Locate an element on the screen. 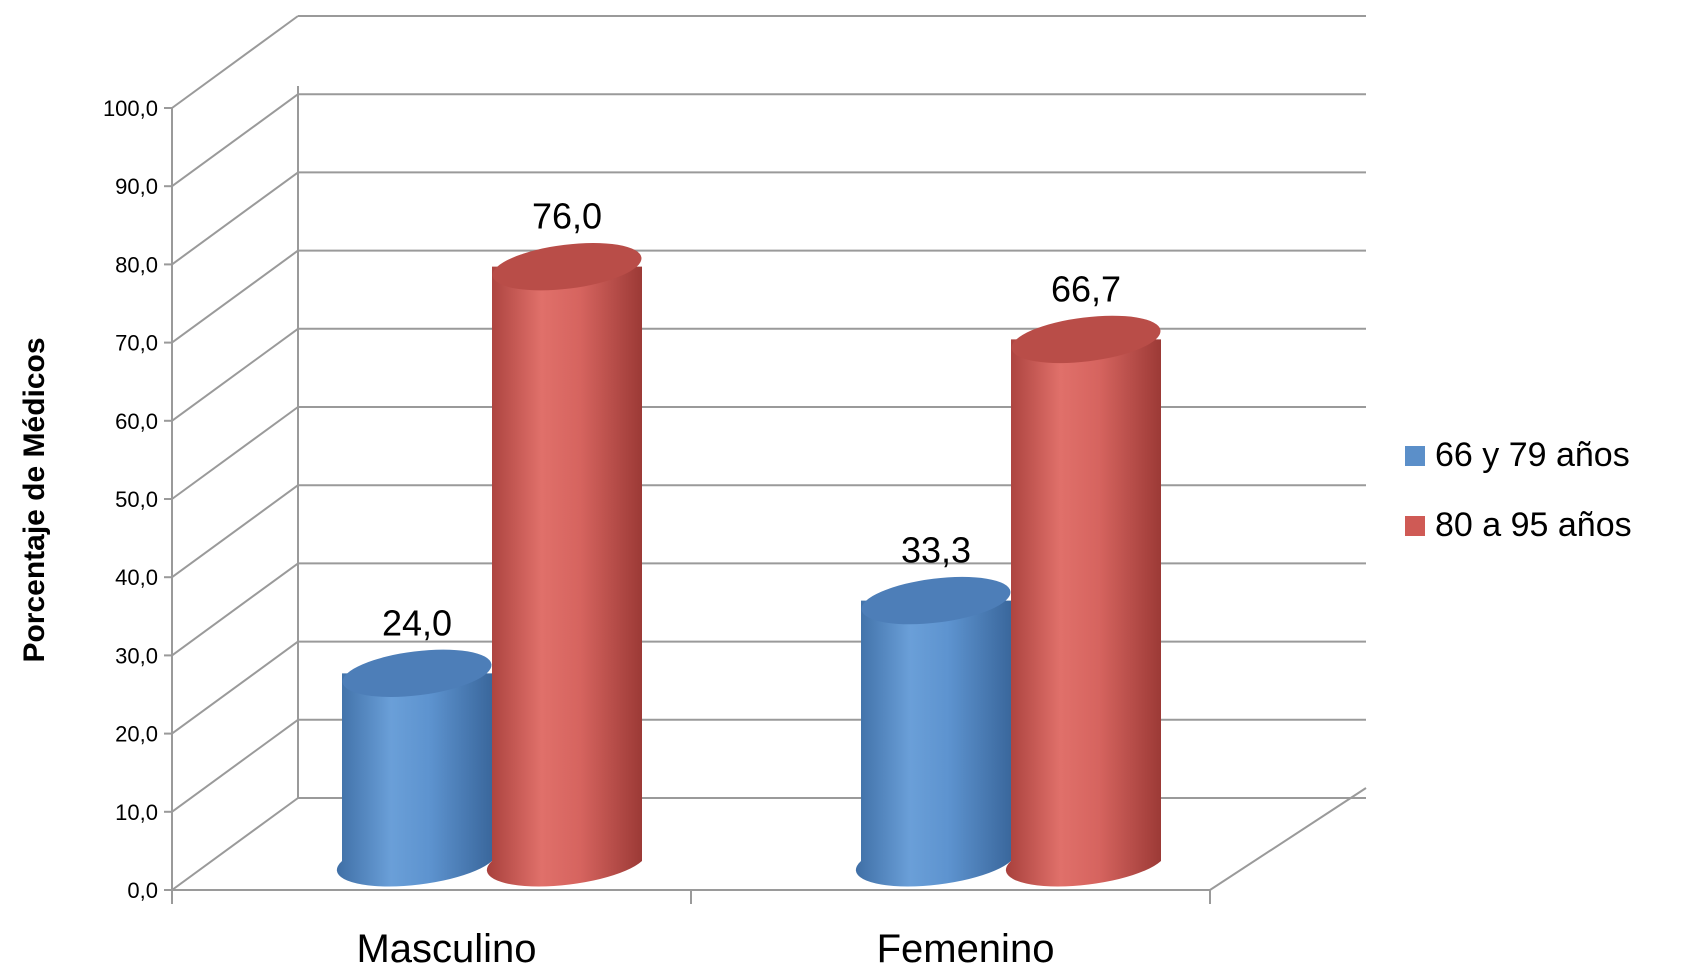  y-tick-label: 100,0 is located at coordinates (130, 108).